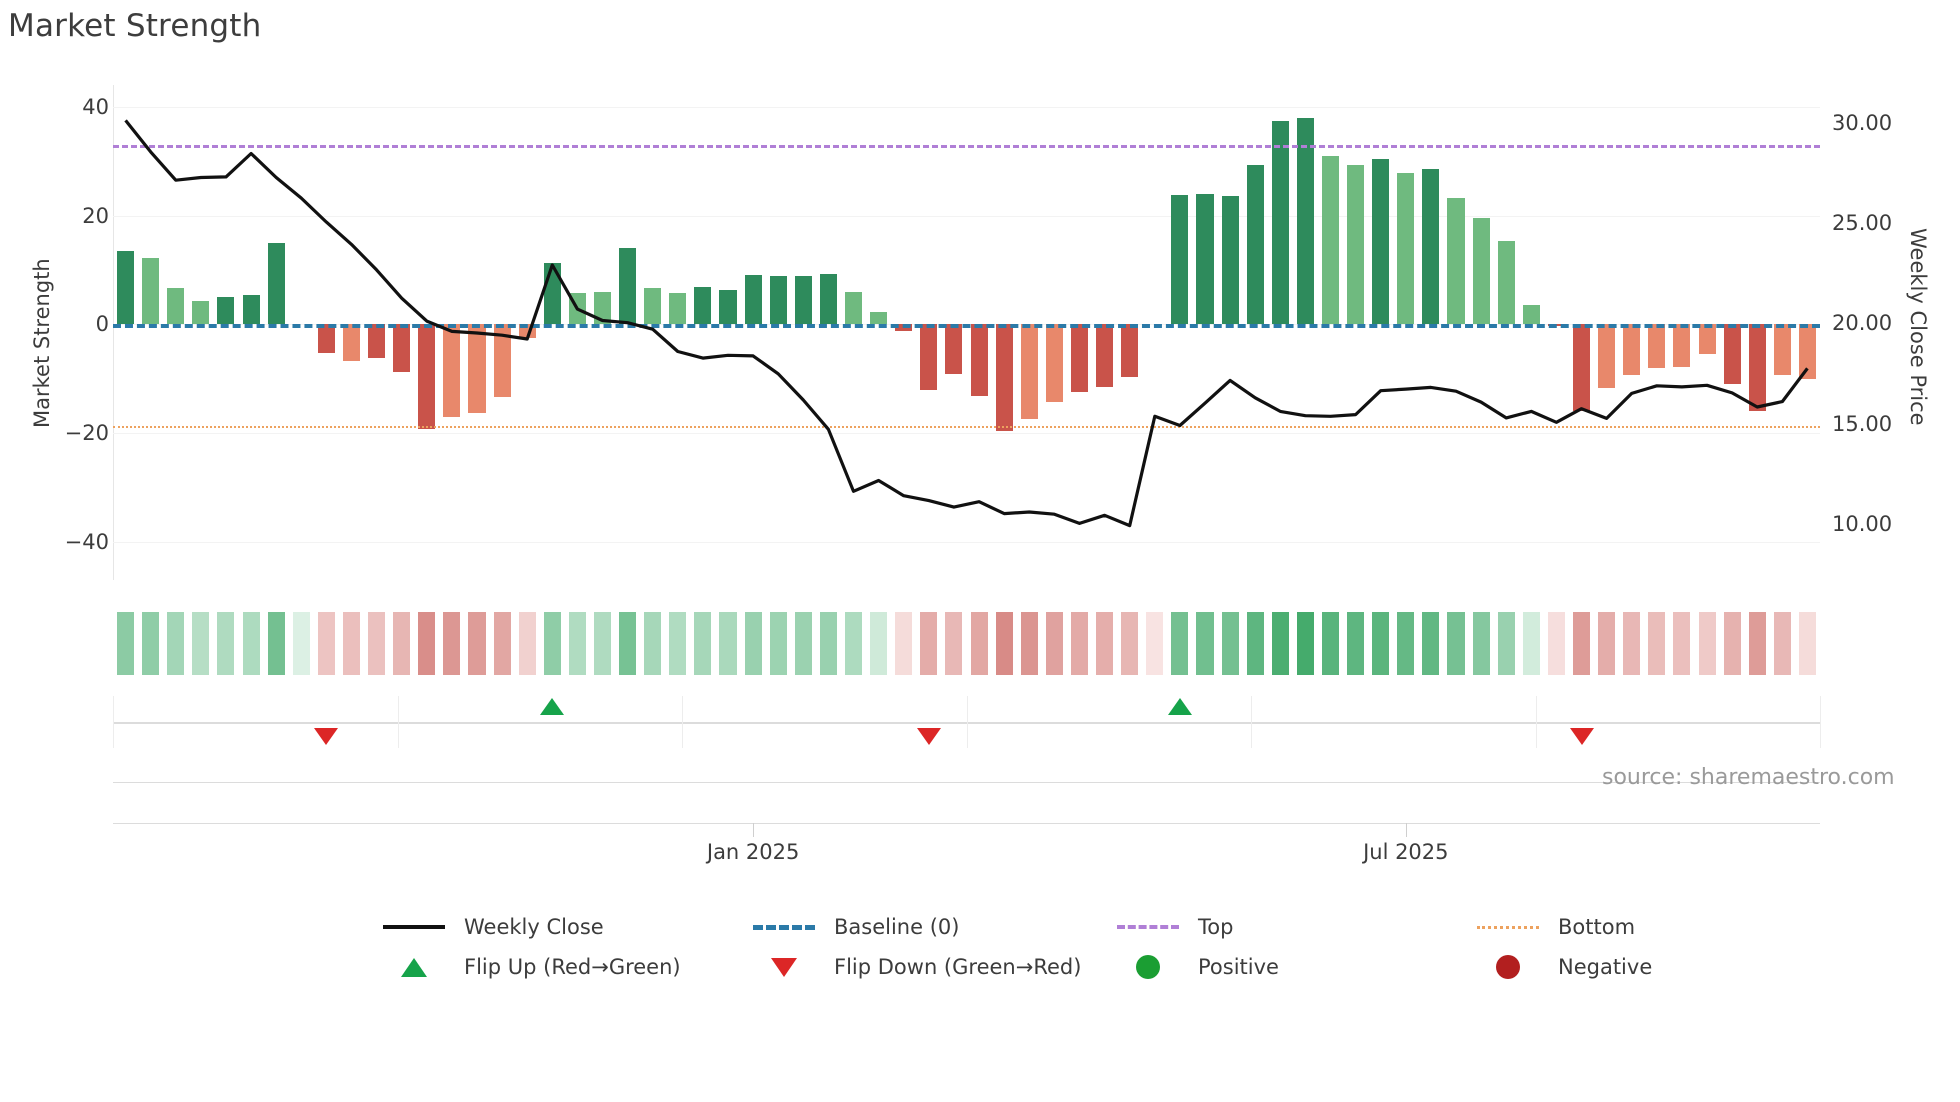 The width and height of the screenshot is (1960, 1102). Describe the element at coordinates (1562, 967) in the screenshot. I see `legend-item: Negative` at that location.